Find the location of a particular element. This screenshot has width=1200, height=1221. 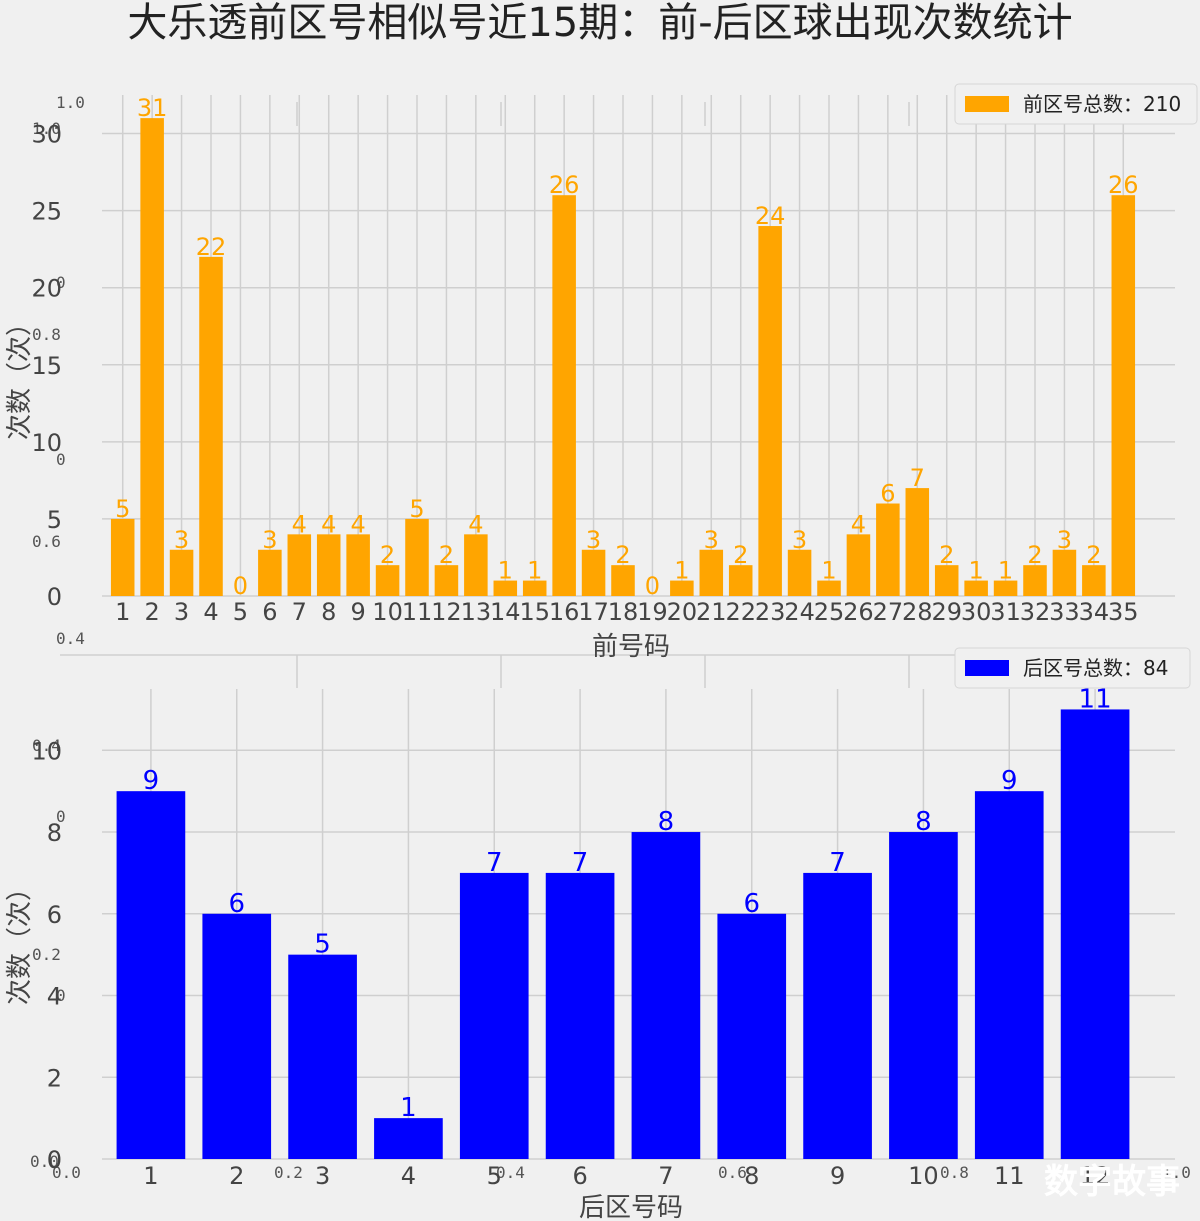

legend-label: 前区号总数：210 is located at coordinates (1102, 104).